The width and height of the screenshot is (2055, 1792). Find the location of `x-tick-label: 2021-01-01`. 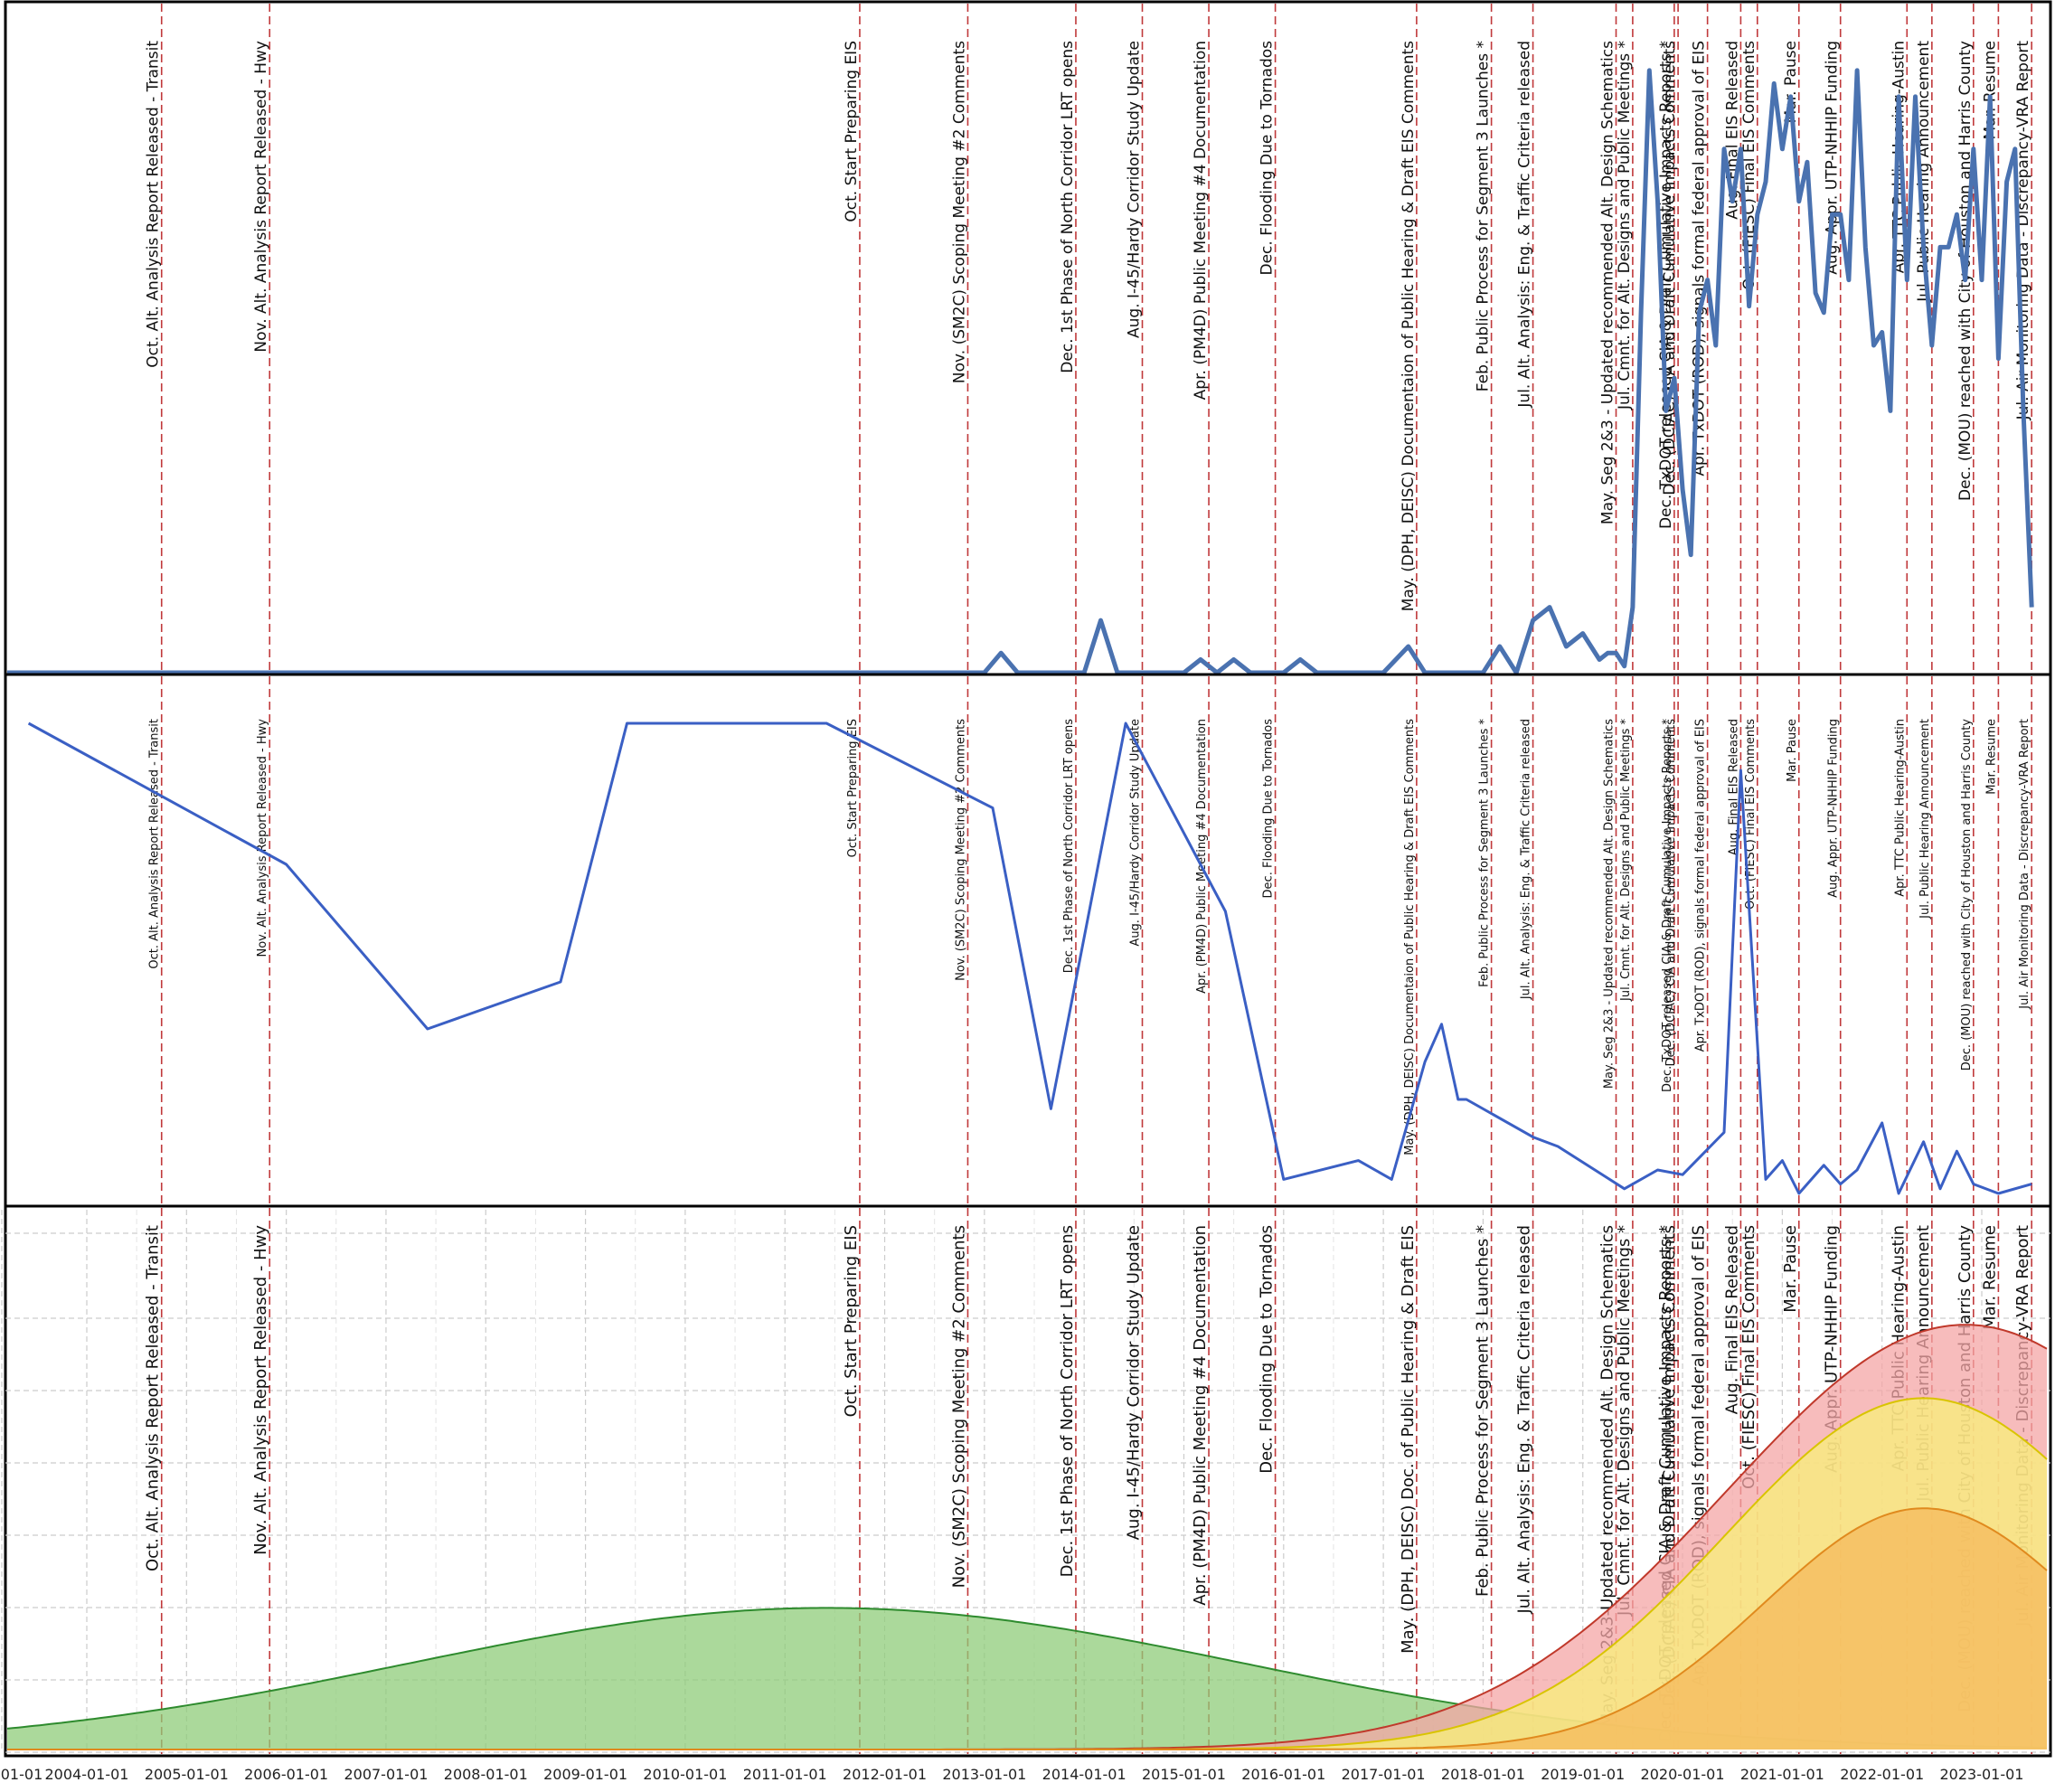

x-tick-label: 2021-01-01 is located at coordinates (1782, 1775).